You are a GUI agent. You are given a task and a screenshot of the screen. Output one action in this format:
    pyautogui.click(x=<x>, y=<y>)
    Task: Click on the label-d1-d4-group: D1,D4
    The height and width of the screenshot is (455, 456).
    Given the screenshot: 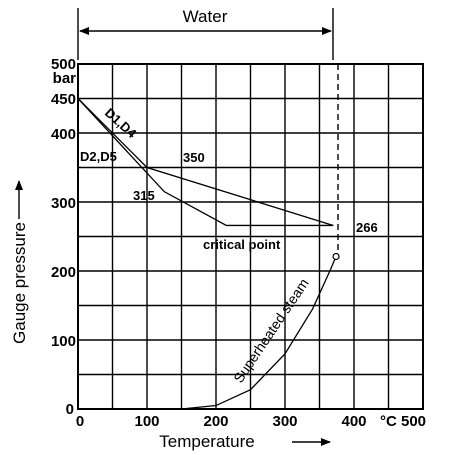 What is the action you would take?
    pyautogui.click(x=121, y=123)
    